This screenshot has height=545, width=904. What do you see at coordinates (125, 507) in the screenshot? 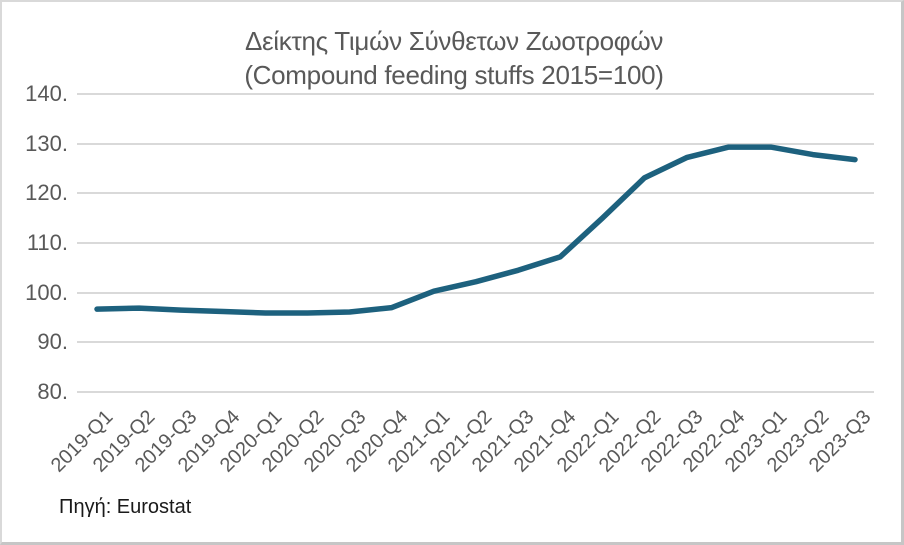
I see `source-note: Πηγή: Eurostat` at bounding box center [125, 507].